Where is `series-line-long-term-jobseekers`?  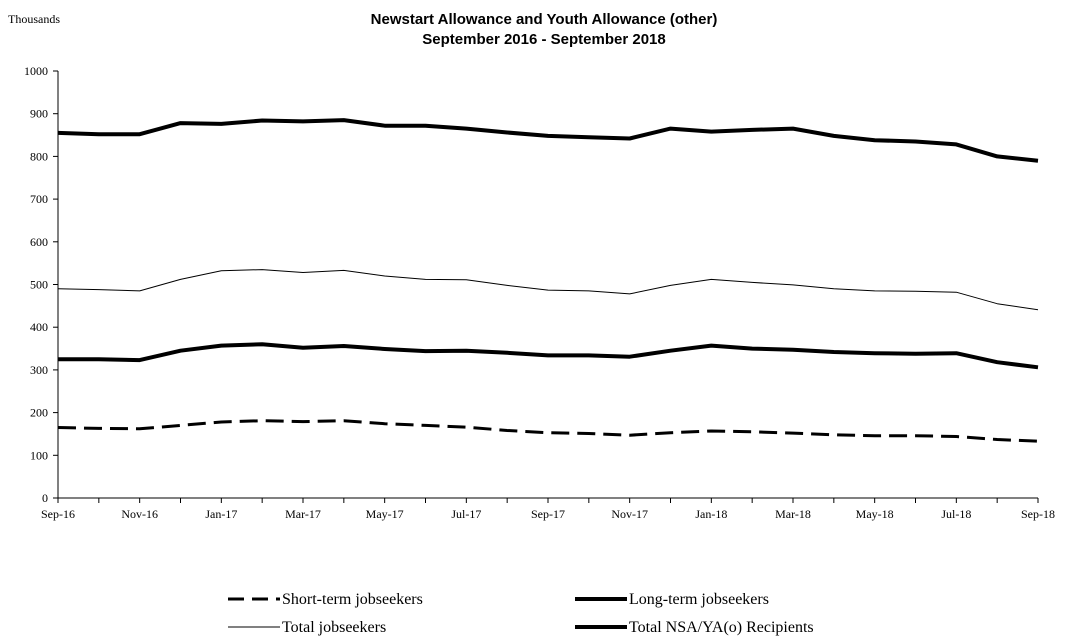
series-line-long-term-jobseekers is located at coordinates (548, 356).